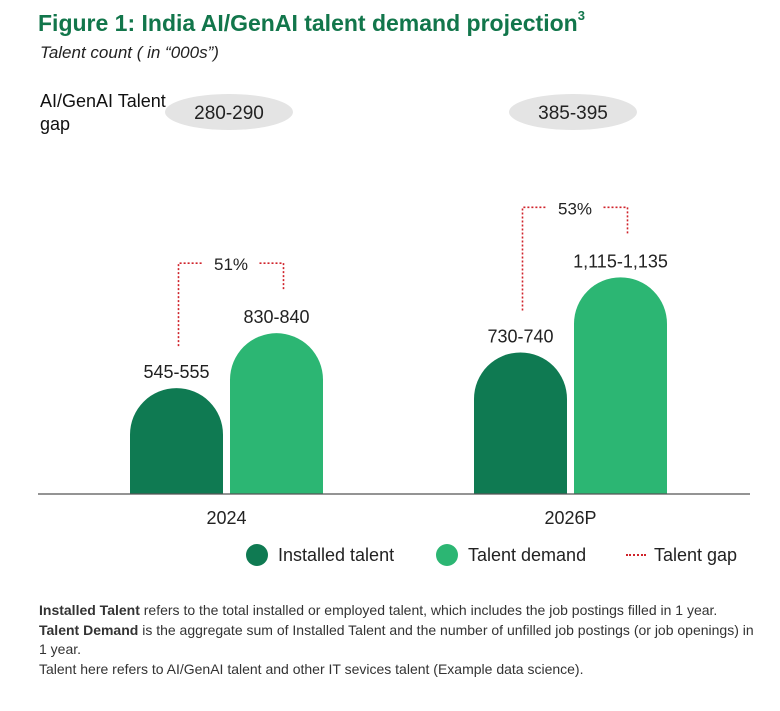 This screenshot has height=711, width=780. Describe the element at coordinates (527, 554) in the screenshot. I see `legend-demand-label: Talent demand` at that location.